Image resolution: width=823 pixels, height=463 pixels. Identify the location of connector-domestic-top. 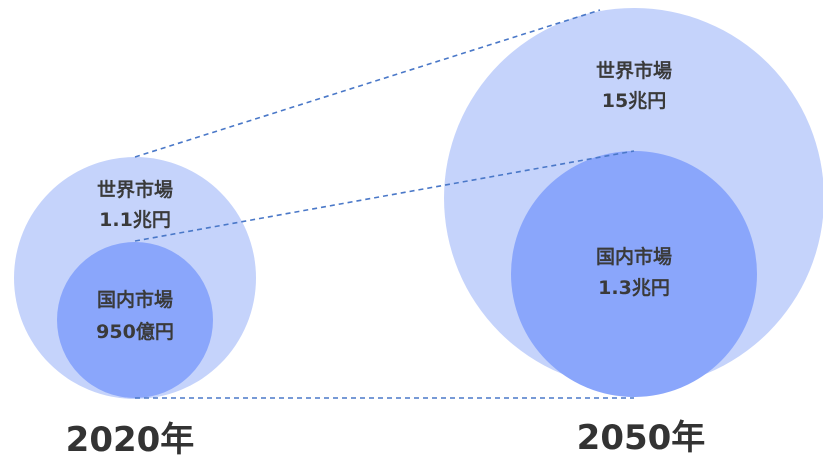
(384, 196).